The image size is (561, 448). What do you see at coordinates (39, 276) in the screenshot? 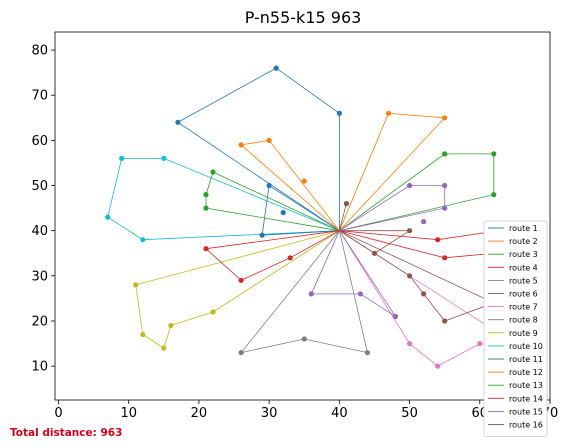
I see `y-tick-label-30: 30` at bounding box center [39, 276].